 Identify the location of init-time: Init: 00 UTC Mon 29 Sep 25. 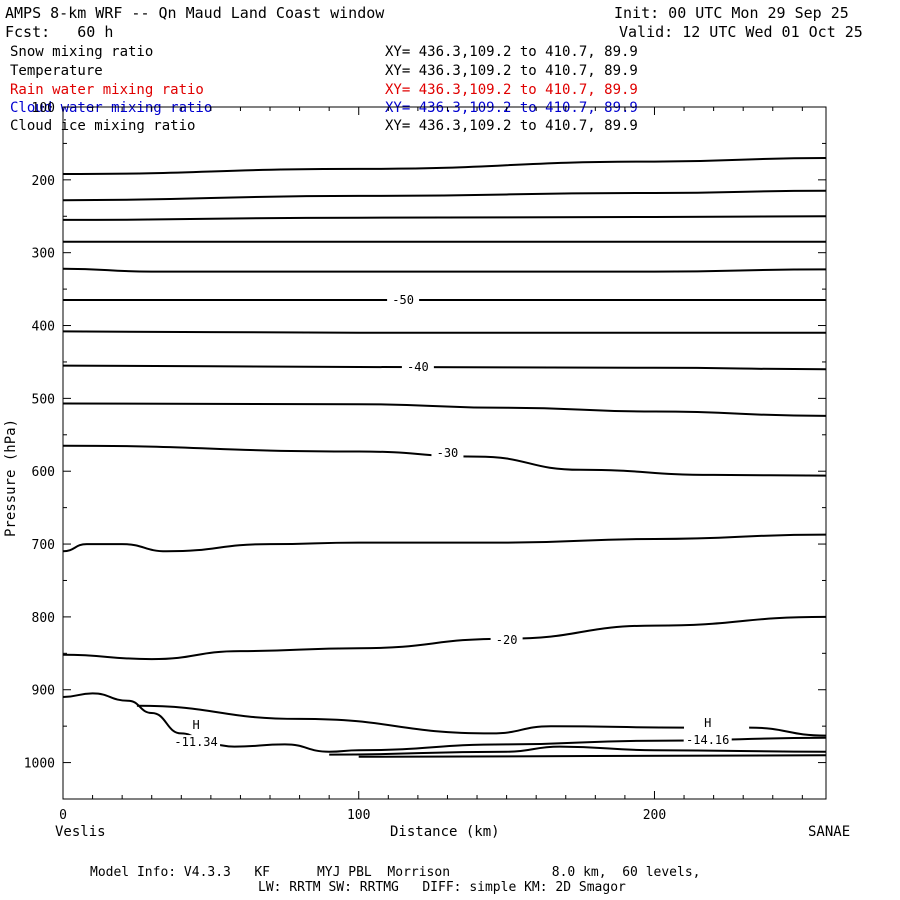
(731, 13).